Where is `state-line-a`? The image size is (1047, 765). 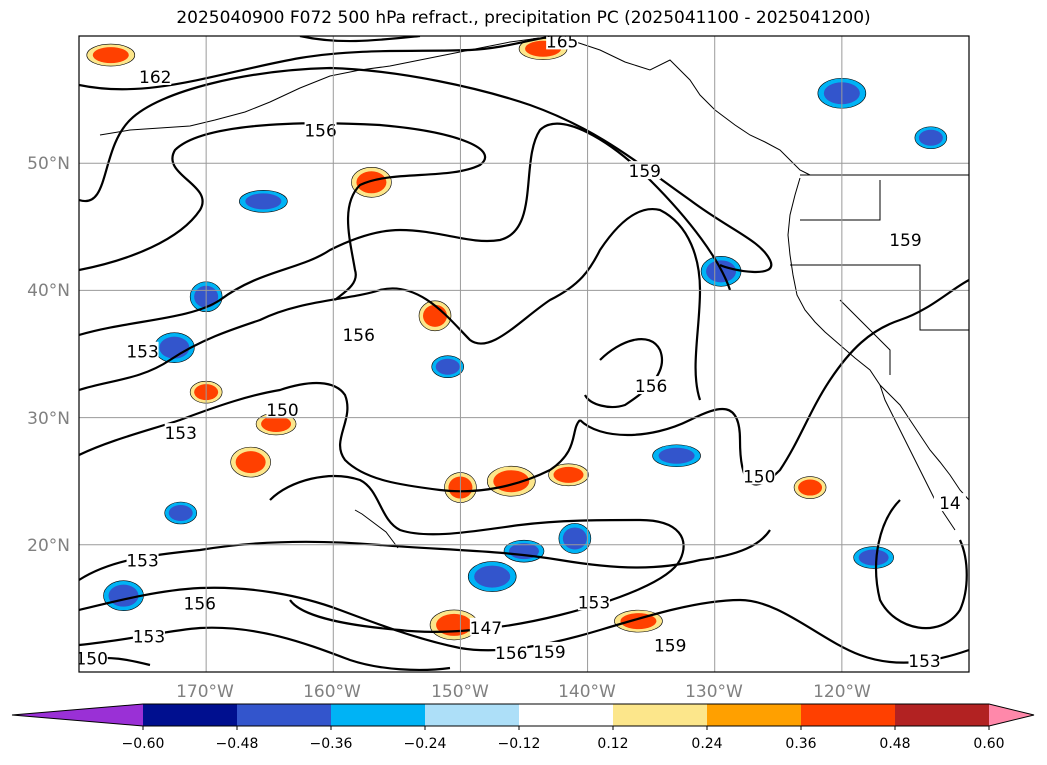
state-line-a is located at coordinates (879, 297).